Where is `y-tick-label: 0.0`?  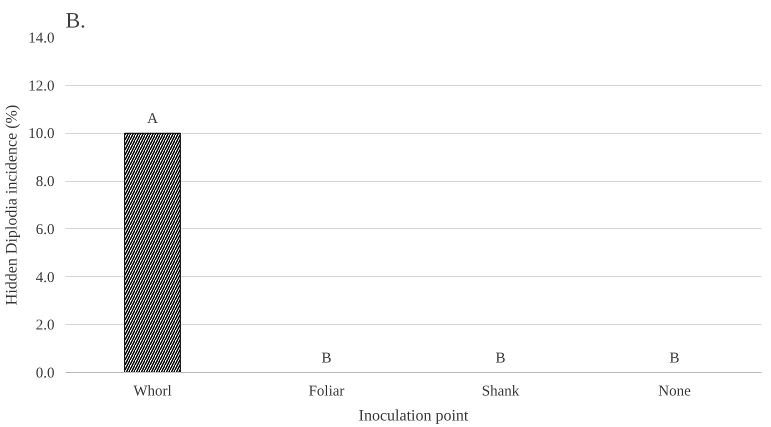 y-tick-label: 0.0 is located at coordinates (45, 374).